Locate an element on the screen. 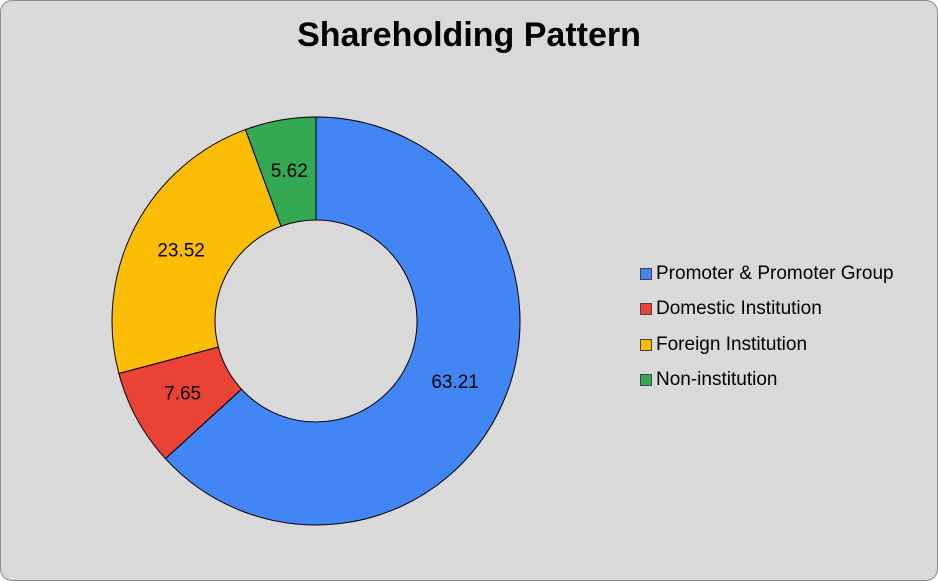 The height and width of the screenshot is (581, 938). label-promoter: 63.21 is located at coordinates (455, 382).